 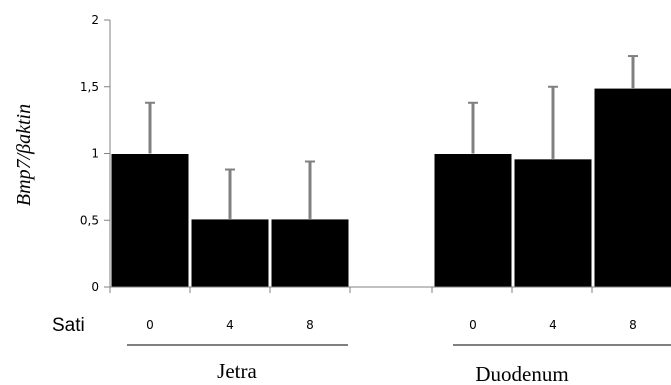 What do you see at coordinates (373, 309) in the screenshot?
I see `x-ticks-layer: 0 4 8 0 4 8` at bounding box center [373, 309].